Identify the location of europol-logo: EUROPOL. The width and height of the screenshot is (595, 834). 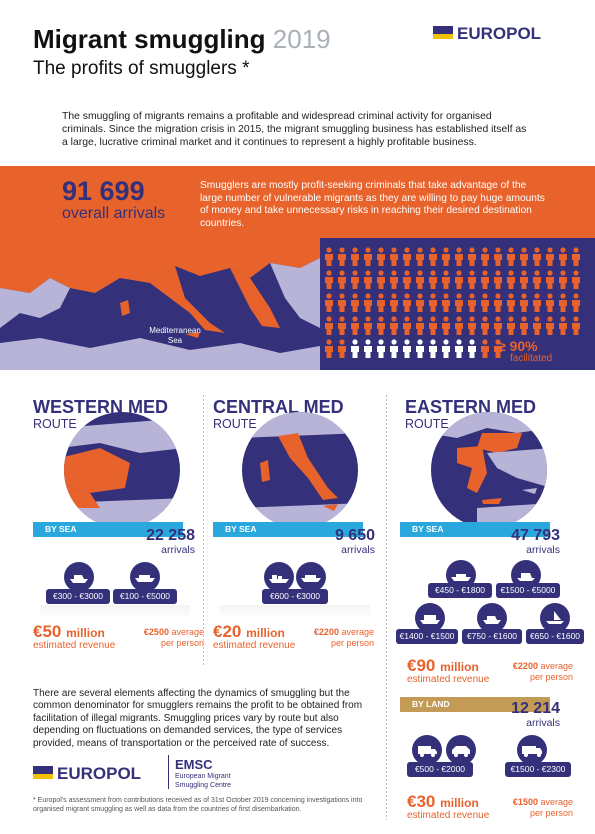
(500, 32).